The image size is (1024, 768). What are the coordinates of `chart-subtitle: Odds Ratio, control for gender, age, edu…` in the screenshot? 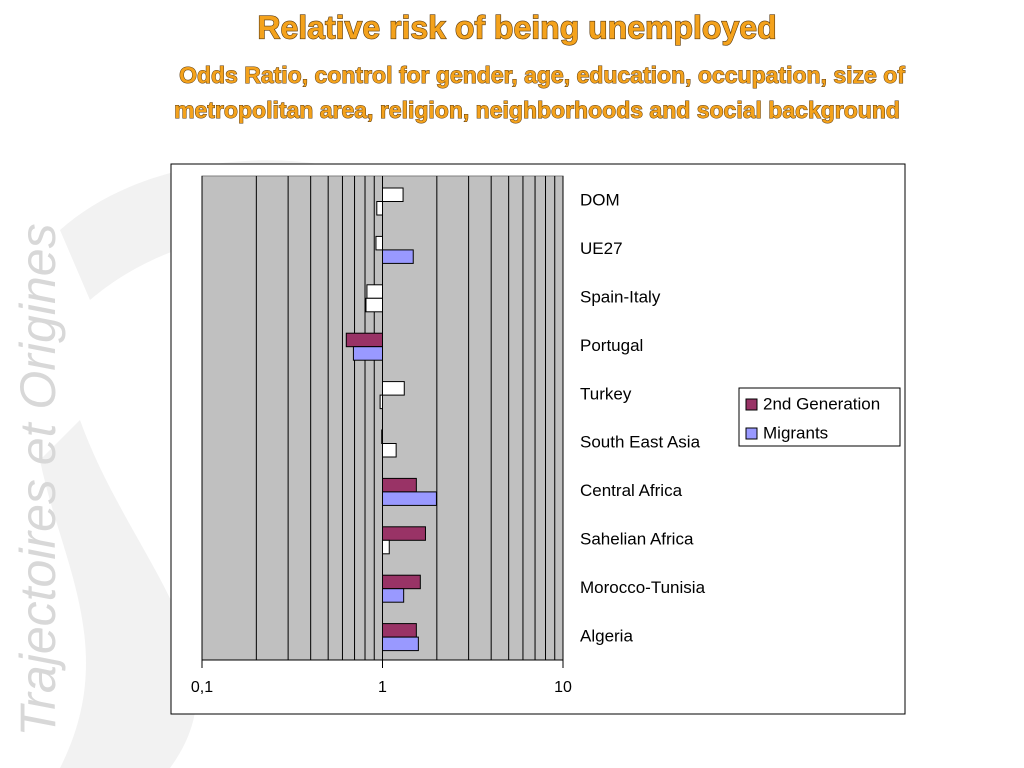 It's located at (542, 75).